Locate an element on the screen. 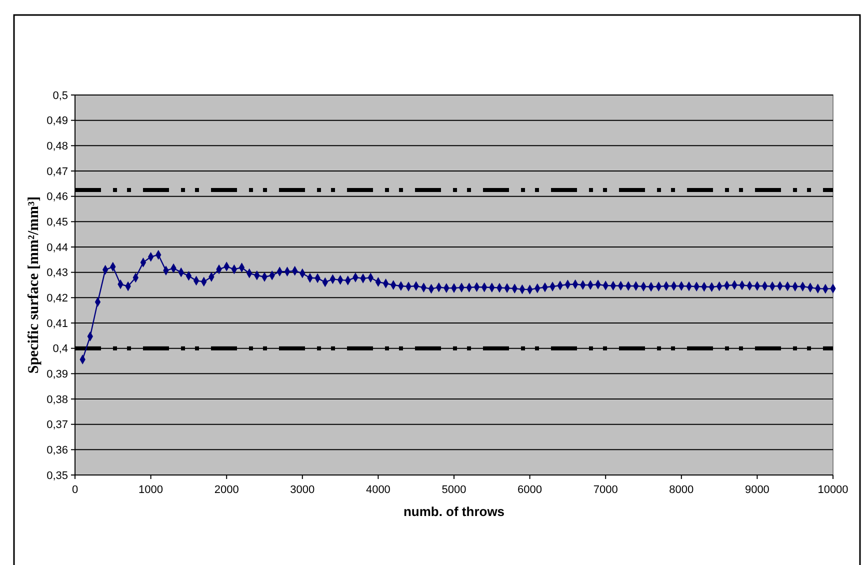  y-tick-label: 0,44 is located at coordinates (57, 248).